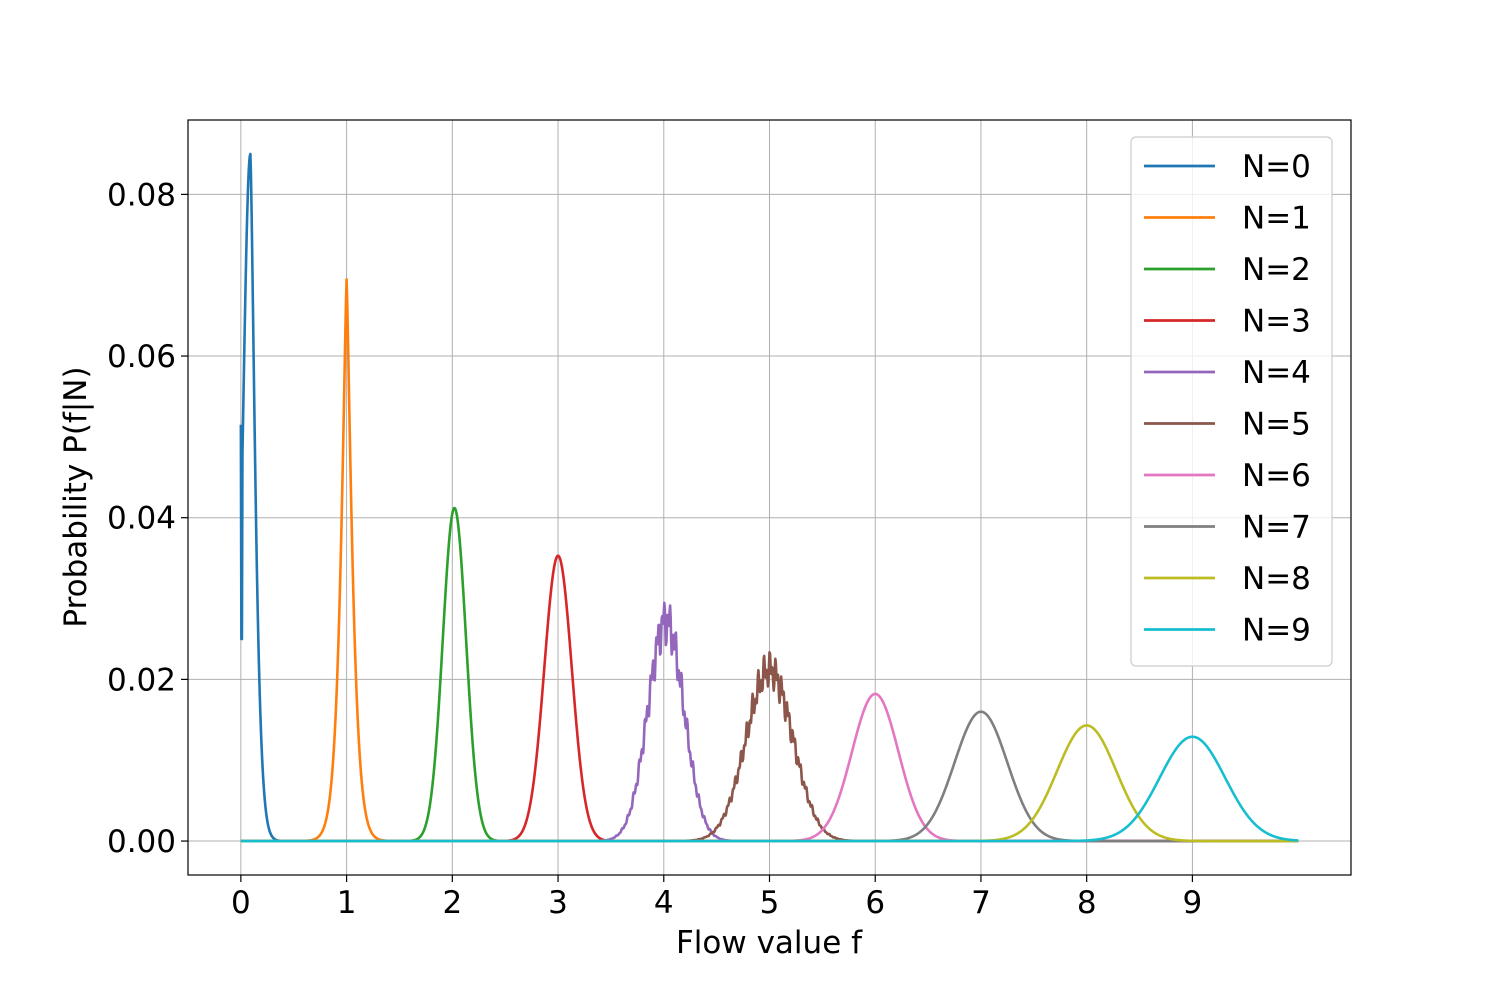 The image size is (1500, 1000). Describe the element at coordinates (770, 903) in the screenshot. I see `x-tick-label: 5` at that location.